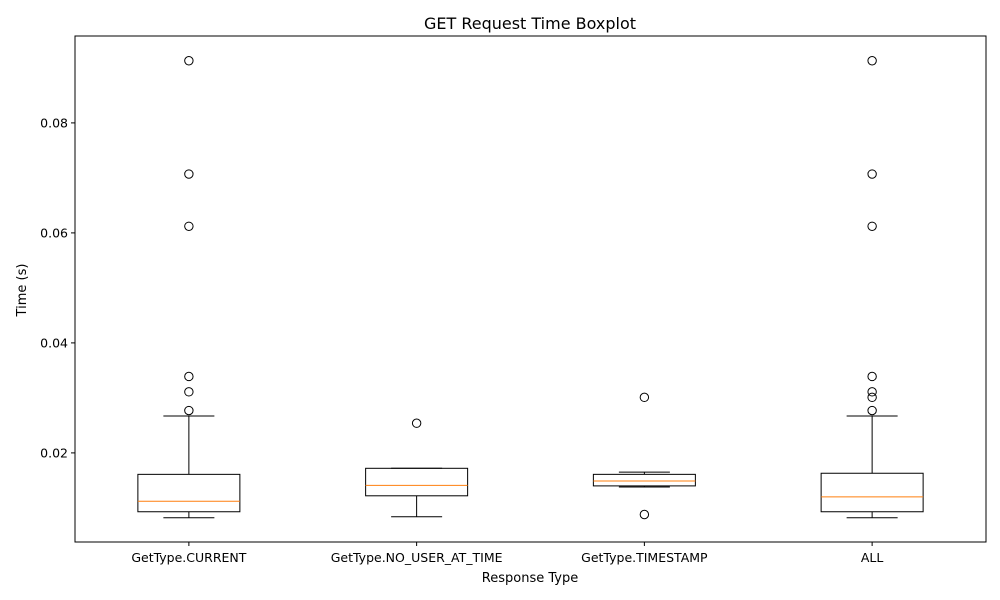 The height and width of the screenshot is (600, 1000). Describe the element at coordinates (417, 557) in the screenshot. I see `x-tick-label: GetType.NO_USER_AT_TIME` at that location.